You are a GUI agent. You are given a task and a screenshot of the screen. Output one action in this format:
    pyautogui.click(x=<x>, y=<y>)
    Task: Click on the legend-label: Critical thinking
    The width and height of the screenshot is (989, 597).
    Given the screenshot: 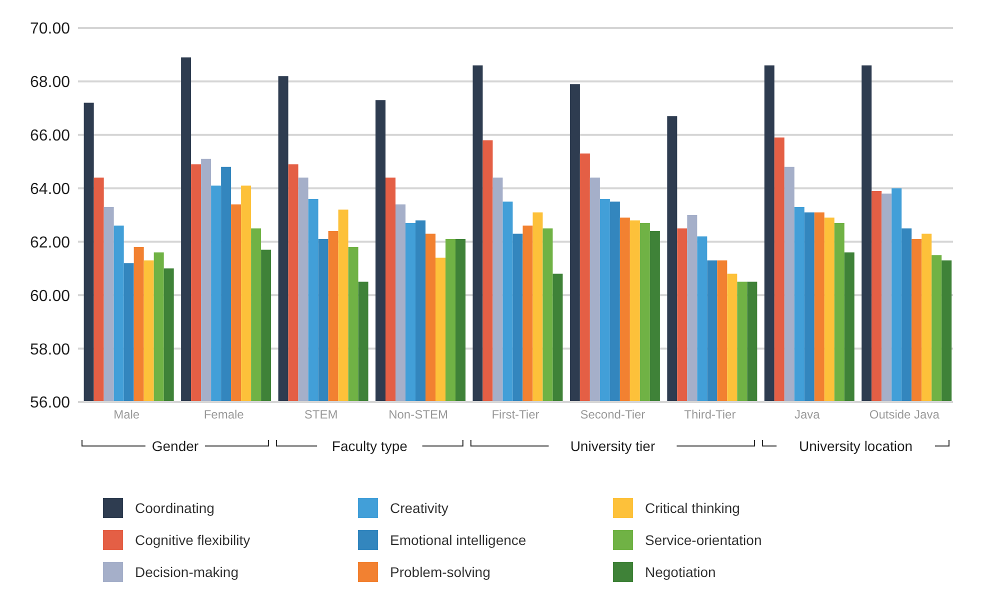 What is the action you would take?
    pyautogui.click(x=692, y=508)
    